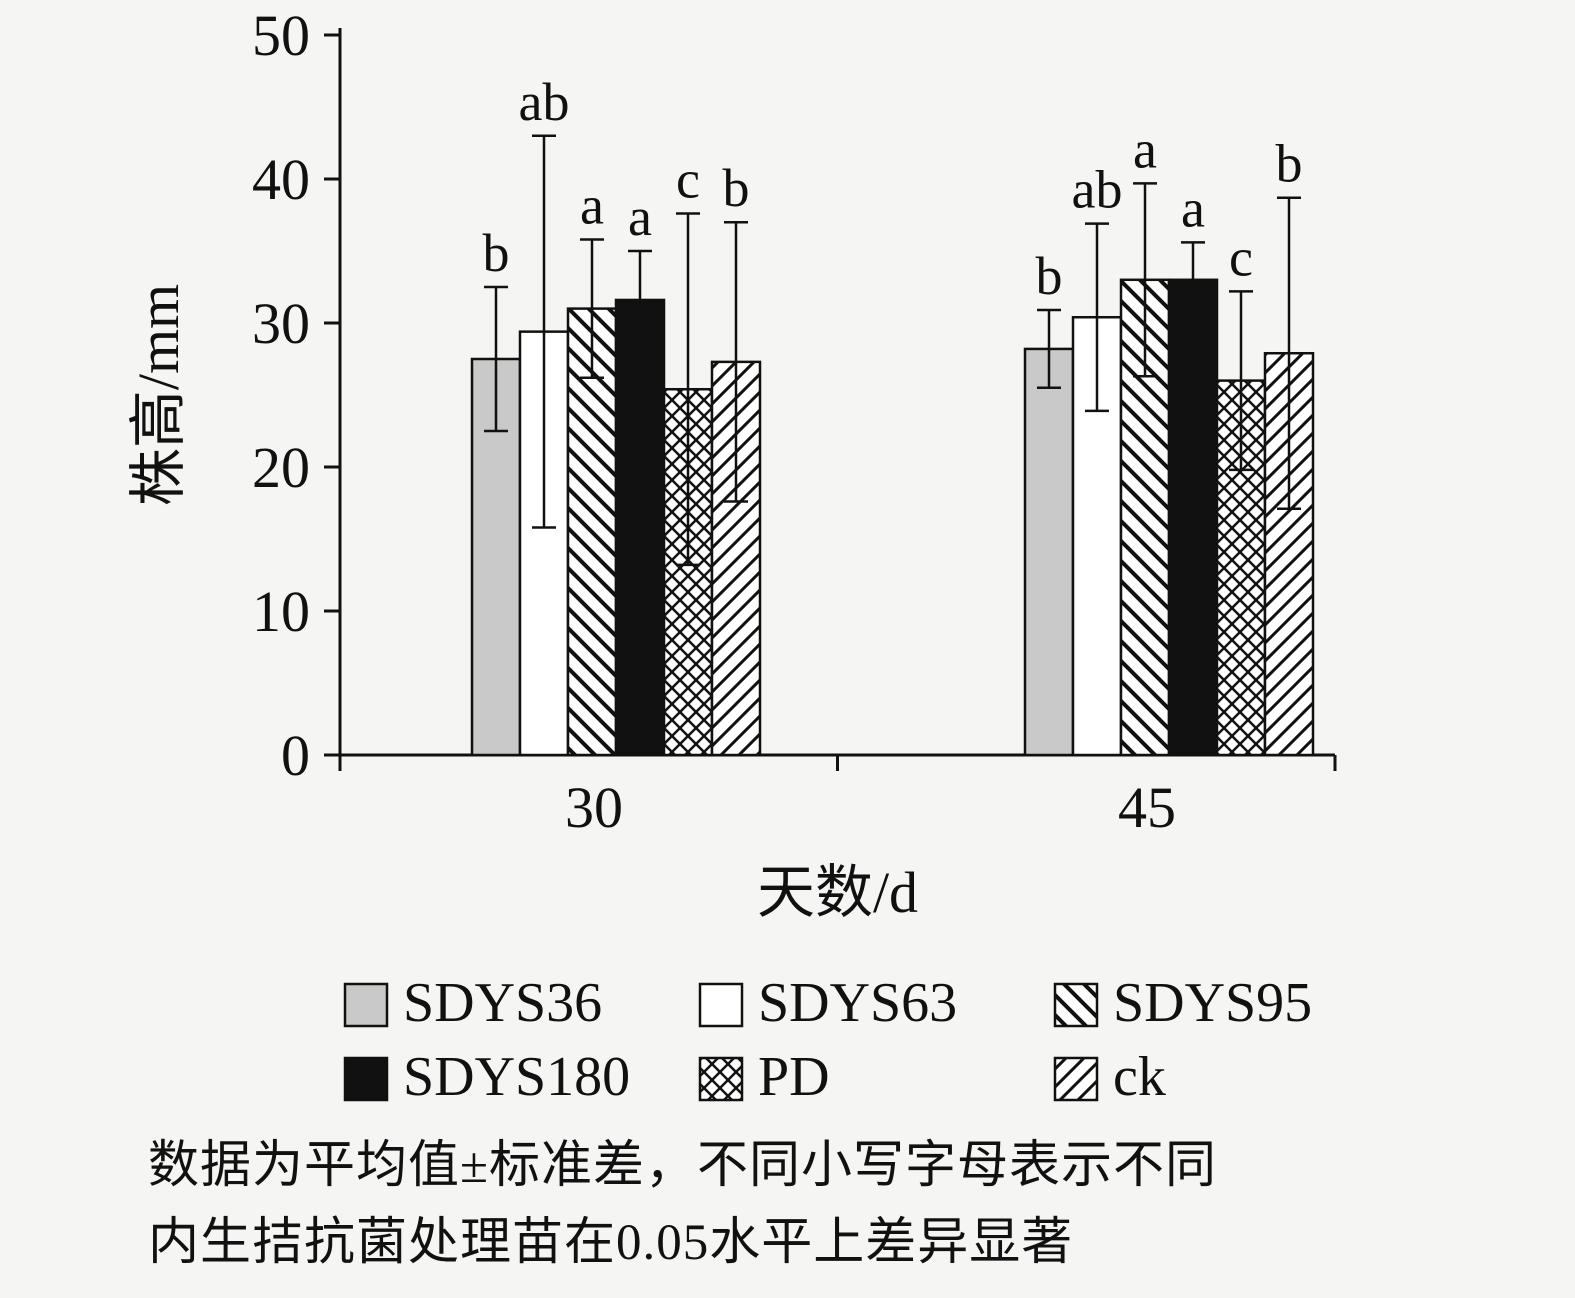 The image size is (1575, 1298). What do you see at coordinates (1076, 1079) in the screenshot?
I see `legend-swatch-ck` at bounding box center [1076, 1079].